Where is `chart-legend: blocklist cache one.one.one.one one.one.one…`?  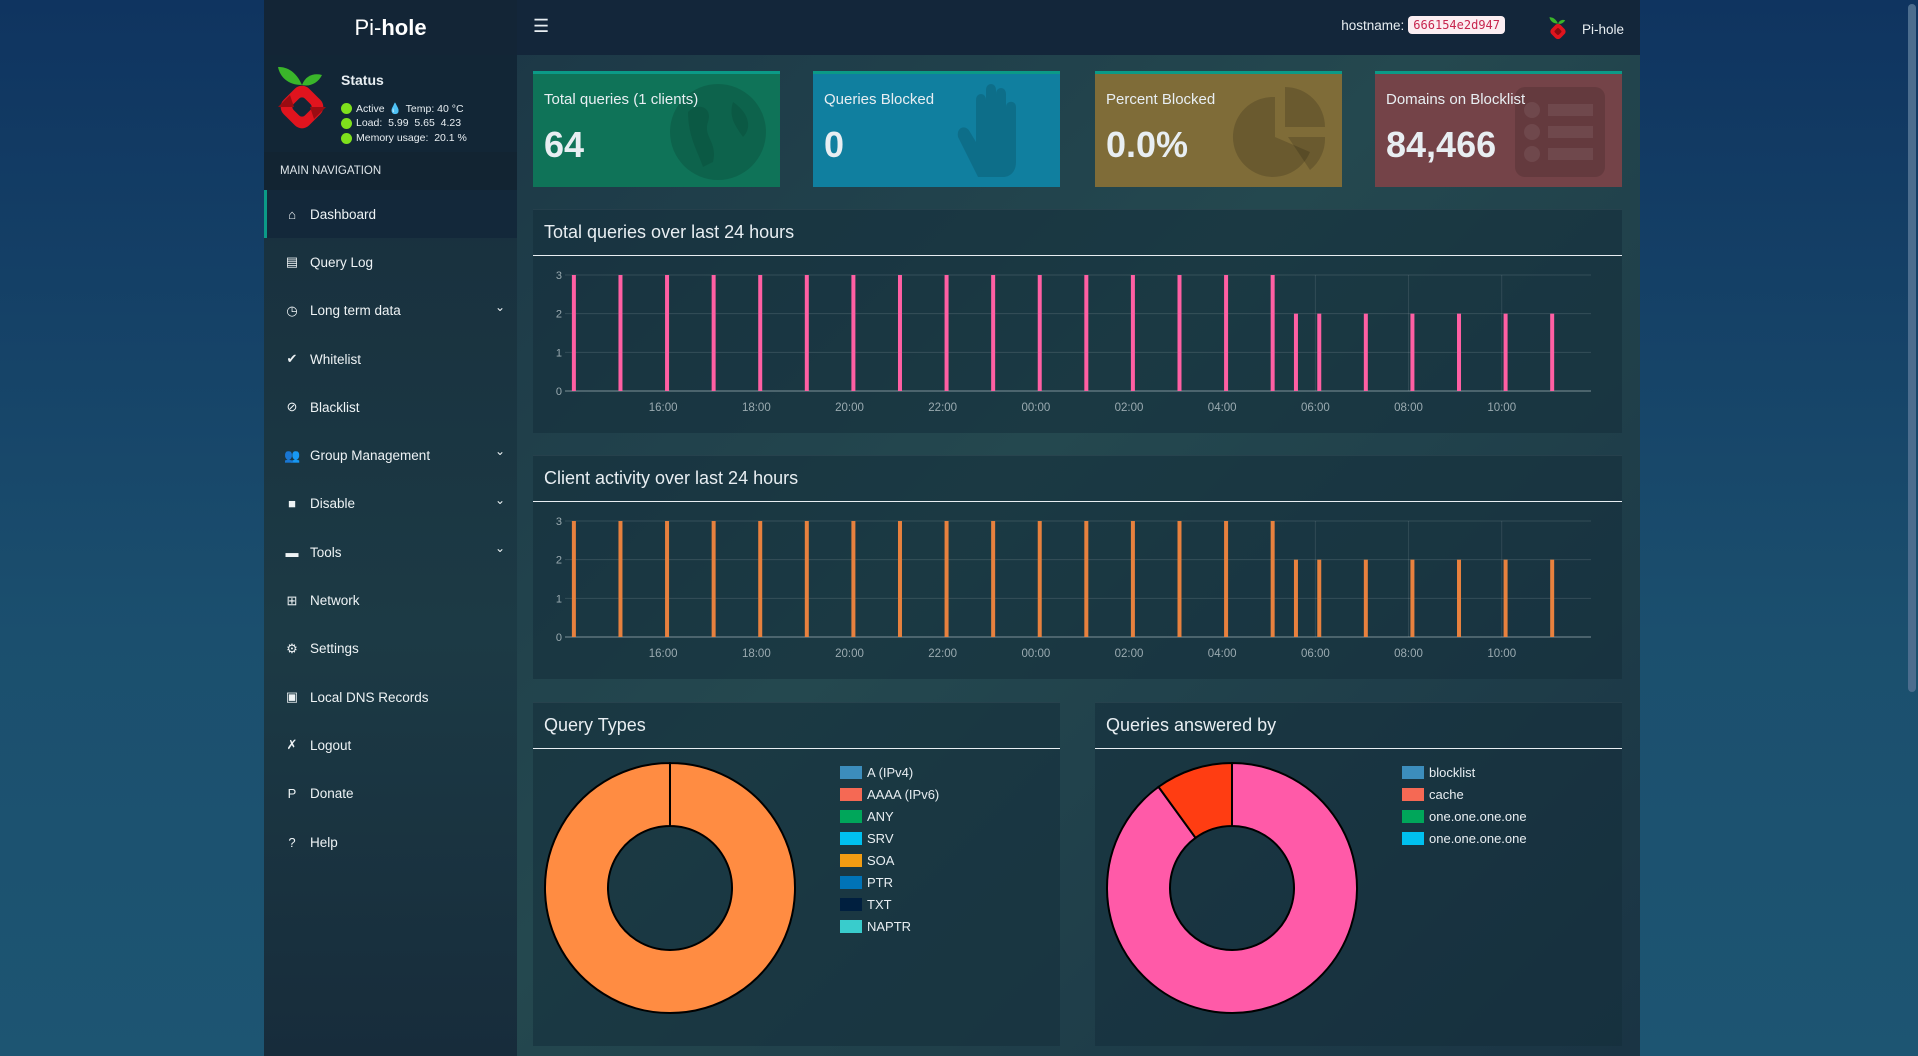 chart-legend: blocklist cache one.one.one.one one.one.one… is located at coordinates (1464, 805).